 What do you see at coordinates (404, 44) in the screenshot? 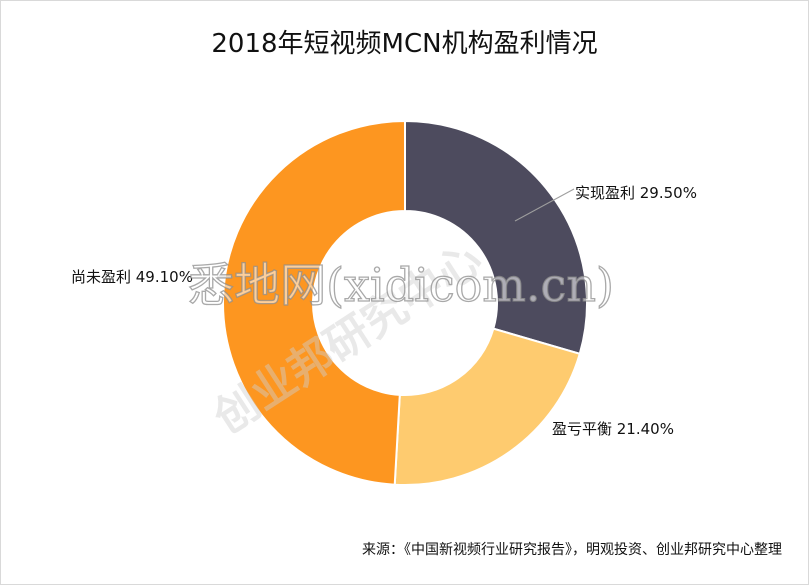
I see `chart-title: 2018年短视频MCN机构盈利情况` at bounding box center [404, 44].